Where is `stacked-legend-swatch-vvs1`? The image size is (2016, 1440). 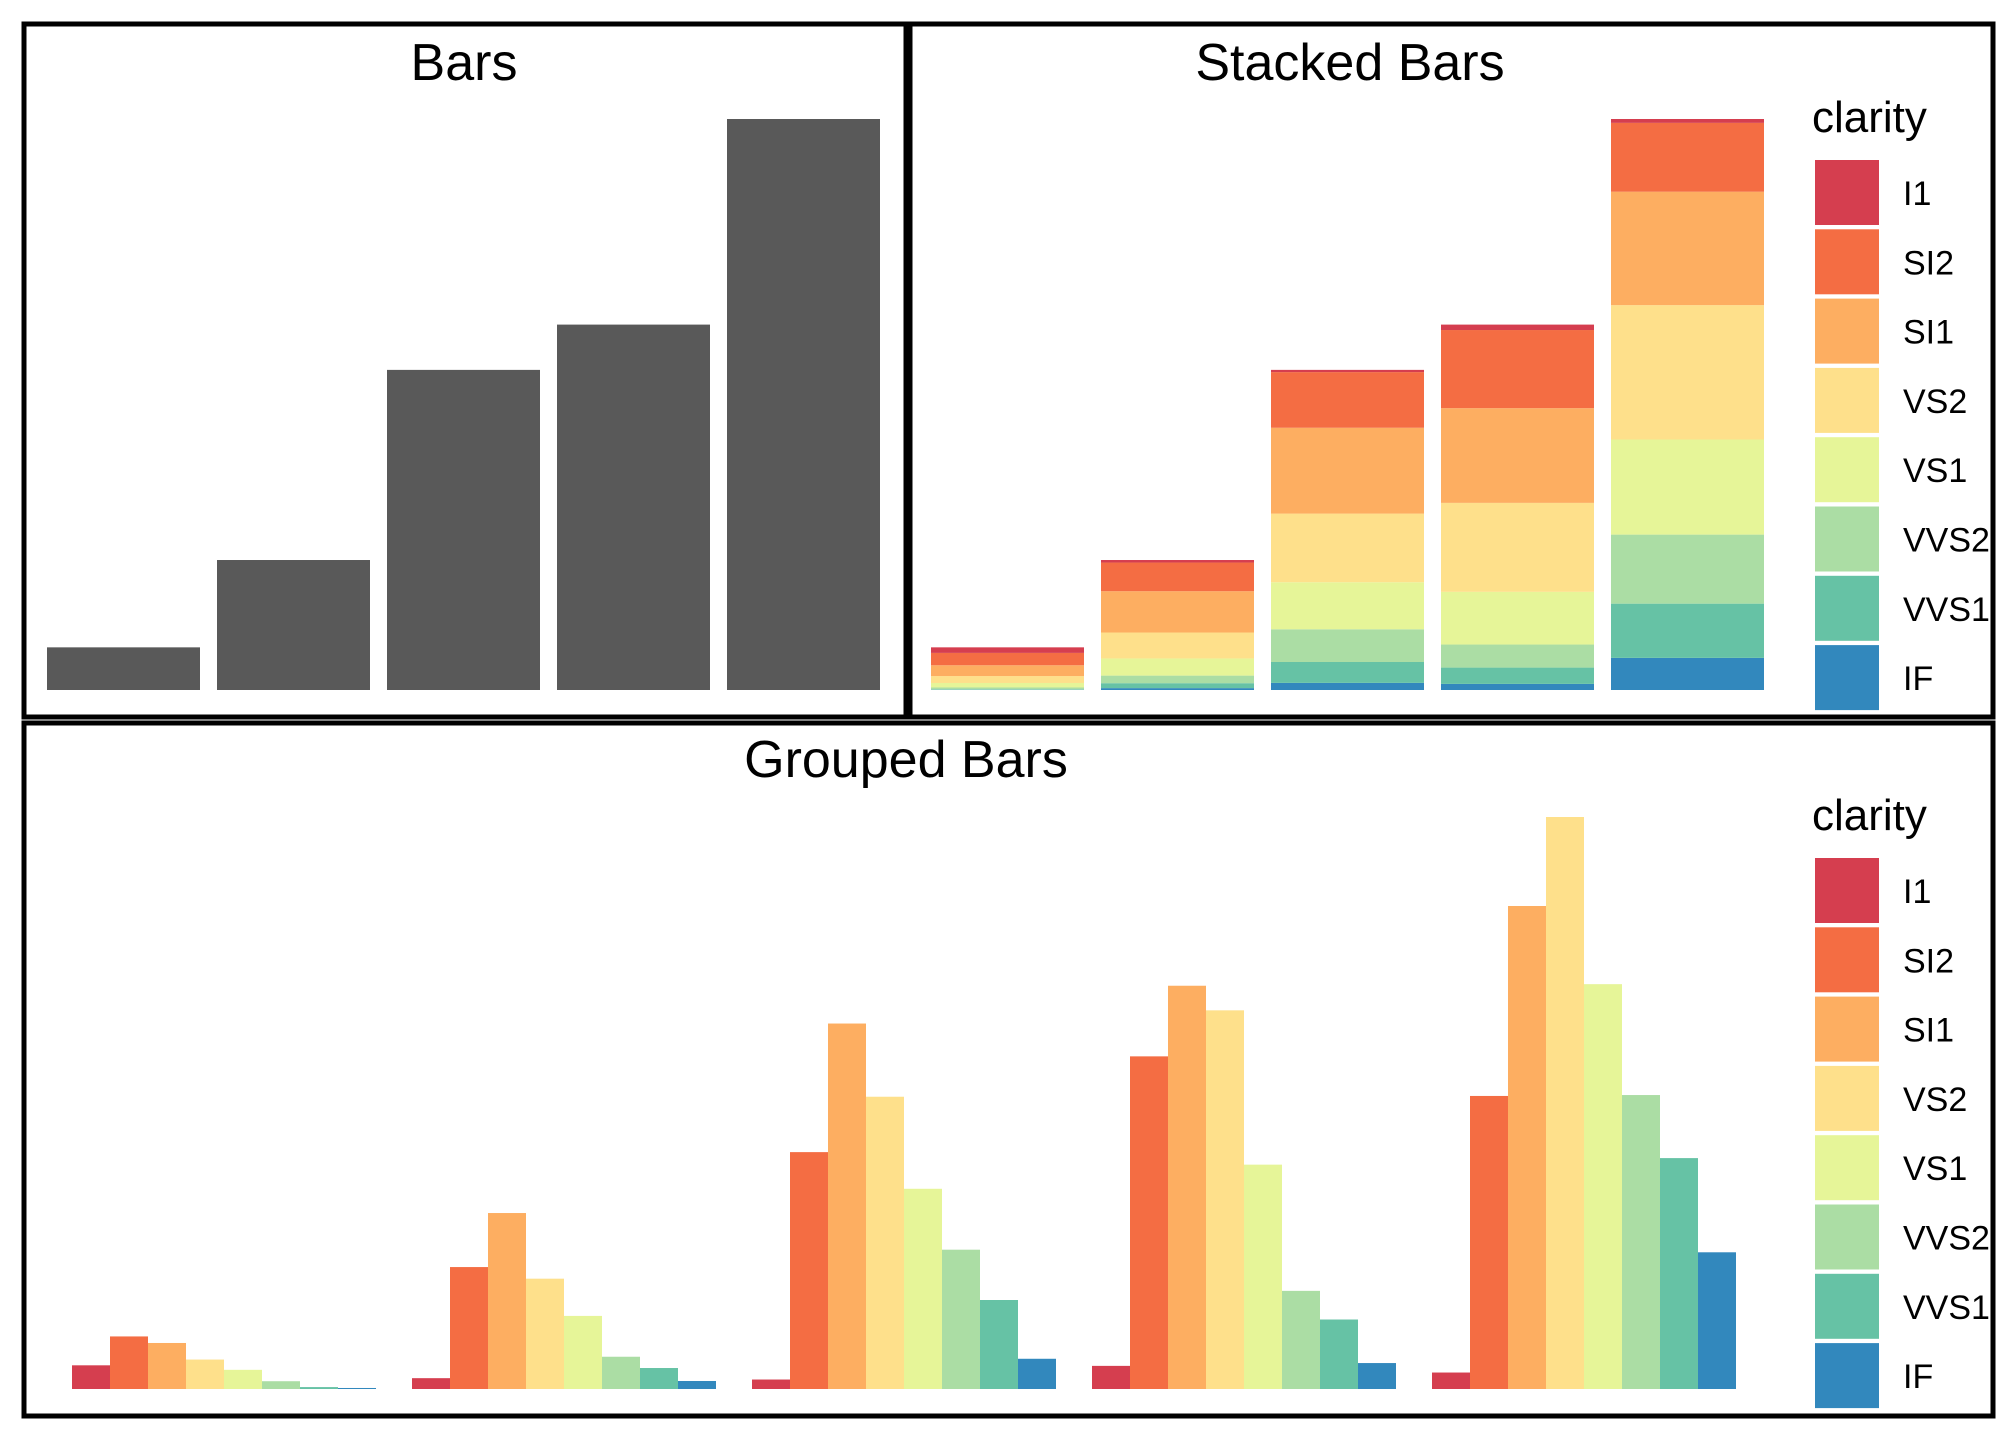 stacked-legend-swatch-vvs1 is located at coordinates (1847, 608).